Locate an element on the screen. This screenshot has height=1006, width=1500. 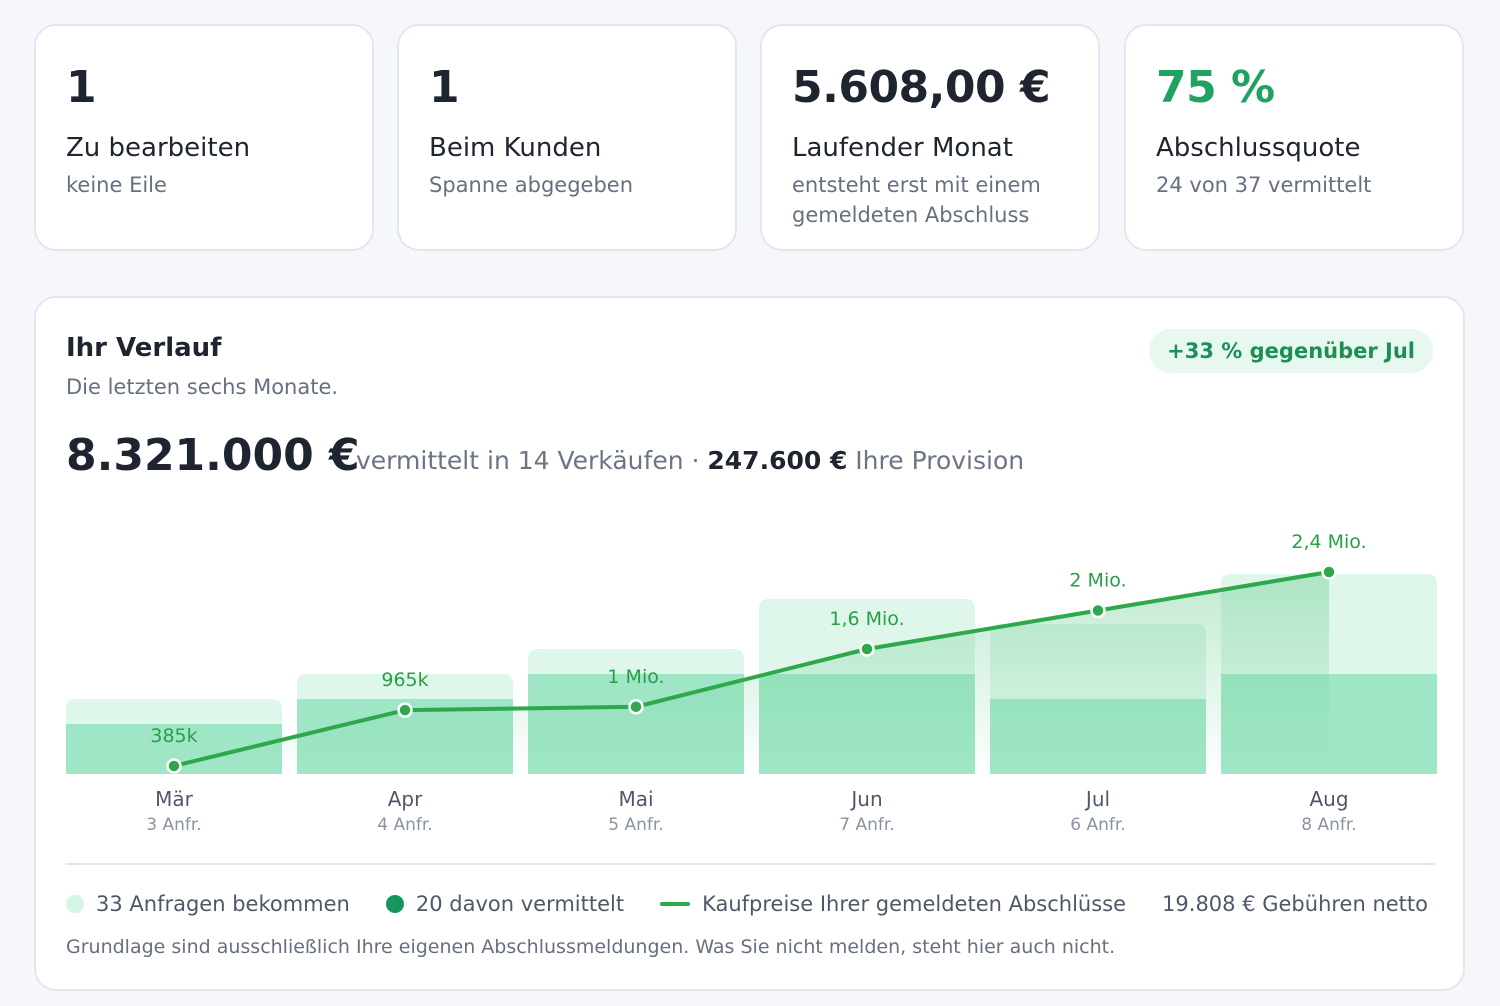
x-tick-sublabel: 3 Anfr. is located at coordinates (173, 825).